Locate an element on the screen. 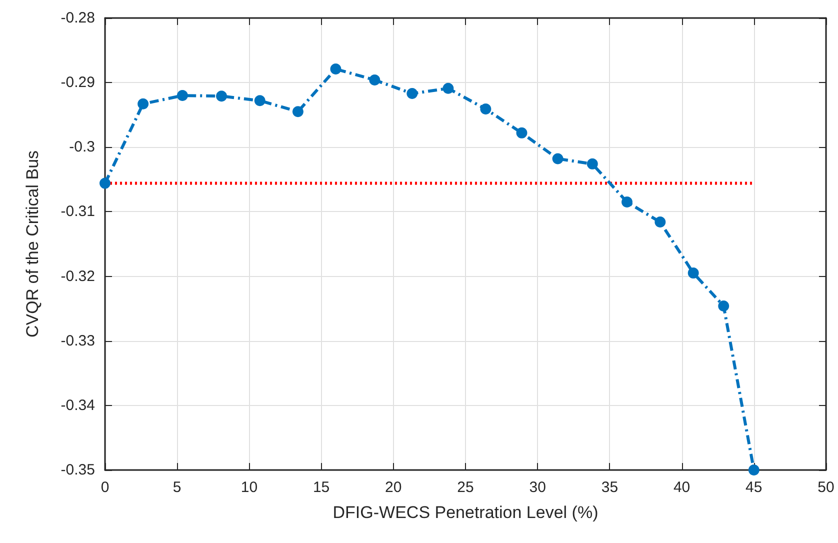  x-tick-label: 40 is located at coordinates (681, 487).